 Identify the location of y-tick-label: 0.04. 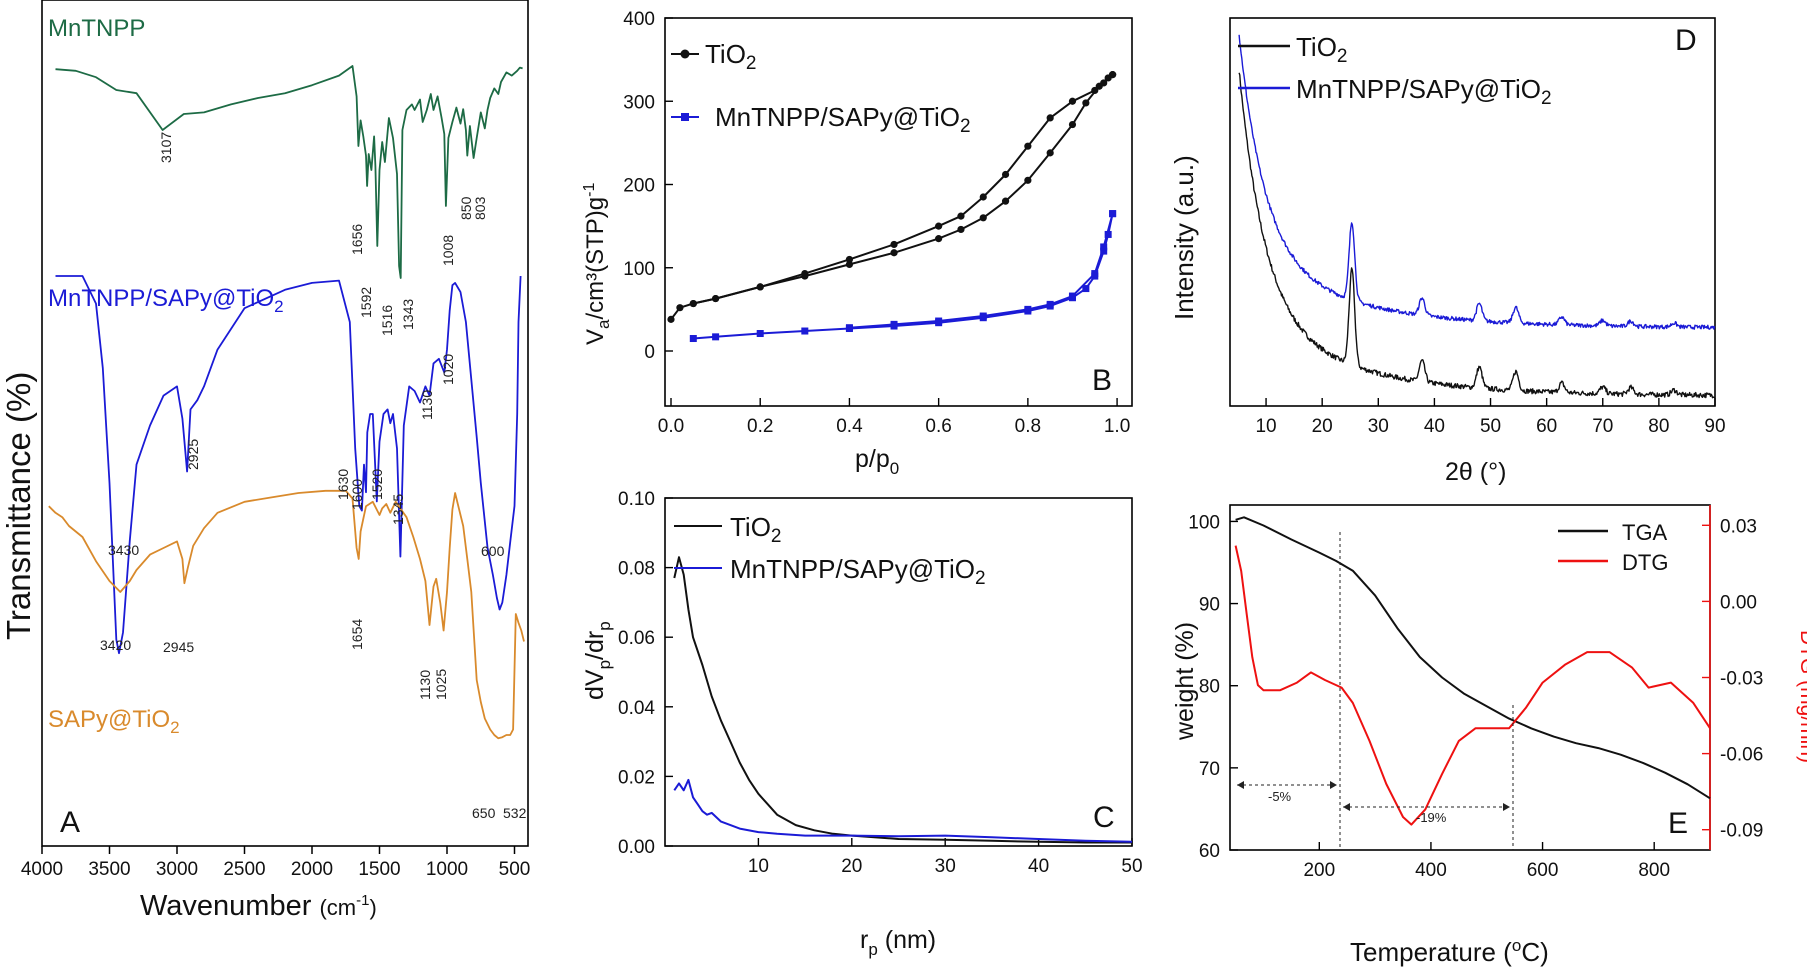
(636, 708).